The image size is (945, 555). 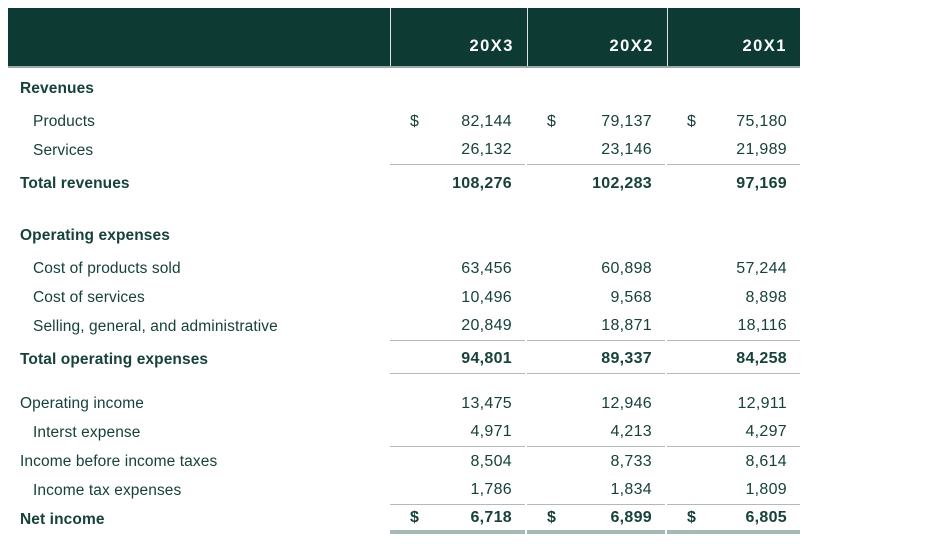 What do you see at coordinates (486, 121) in the screenshot?
I see `value: 82,144` at bounding box center [486, 121].